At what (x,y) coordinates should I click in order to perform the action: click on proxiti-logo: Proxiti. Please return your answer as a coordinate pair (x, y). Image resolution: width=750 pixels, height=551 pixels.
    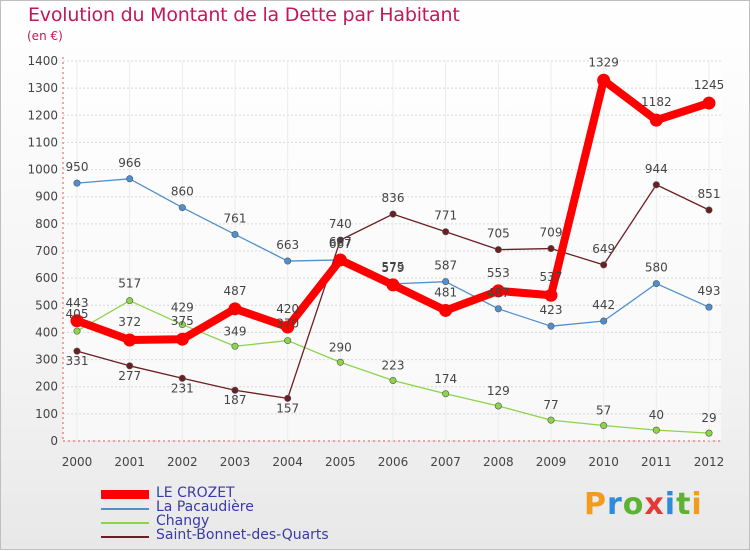
    Looking at the image, I should click on (643, 504).